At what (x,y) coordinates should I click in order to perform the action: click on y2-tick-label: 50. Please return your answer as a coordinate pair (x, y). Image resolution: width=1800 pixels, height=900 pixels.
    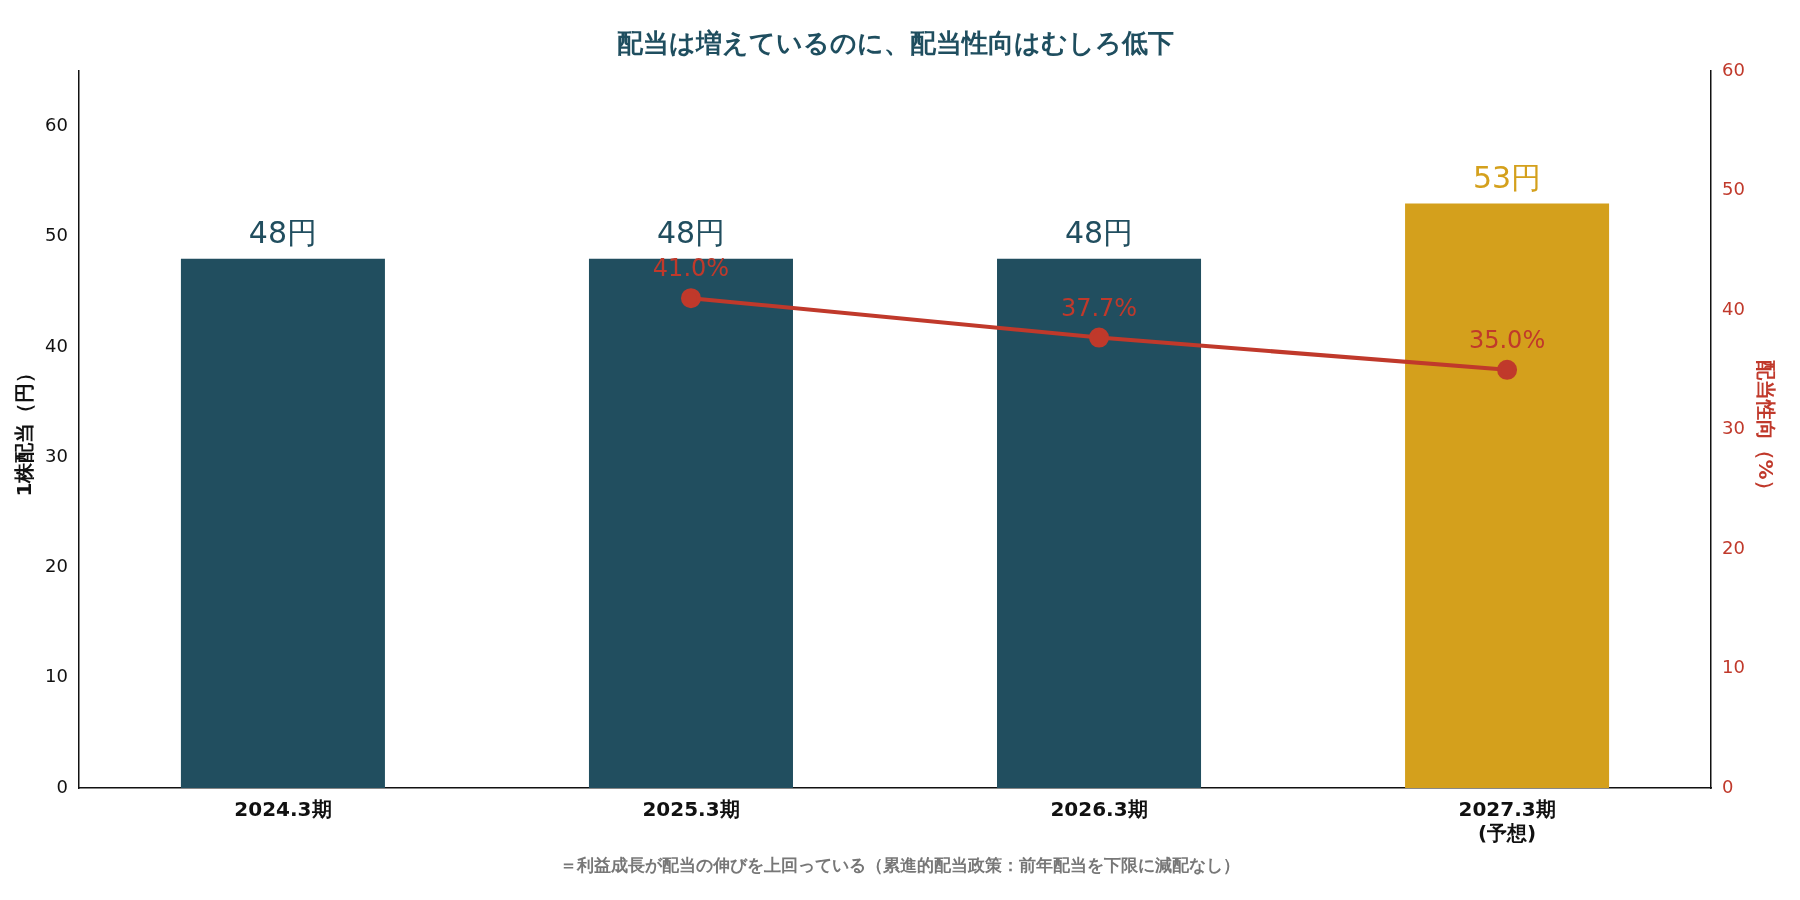
    Looking at the image, I should click on (1733, 189).